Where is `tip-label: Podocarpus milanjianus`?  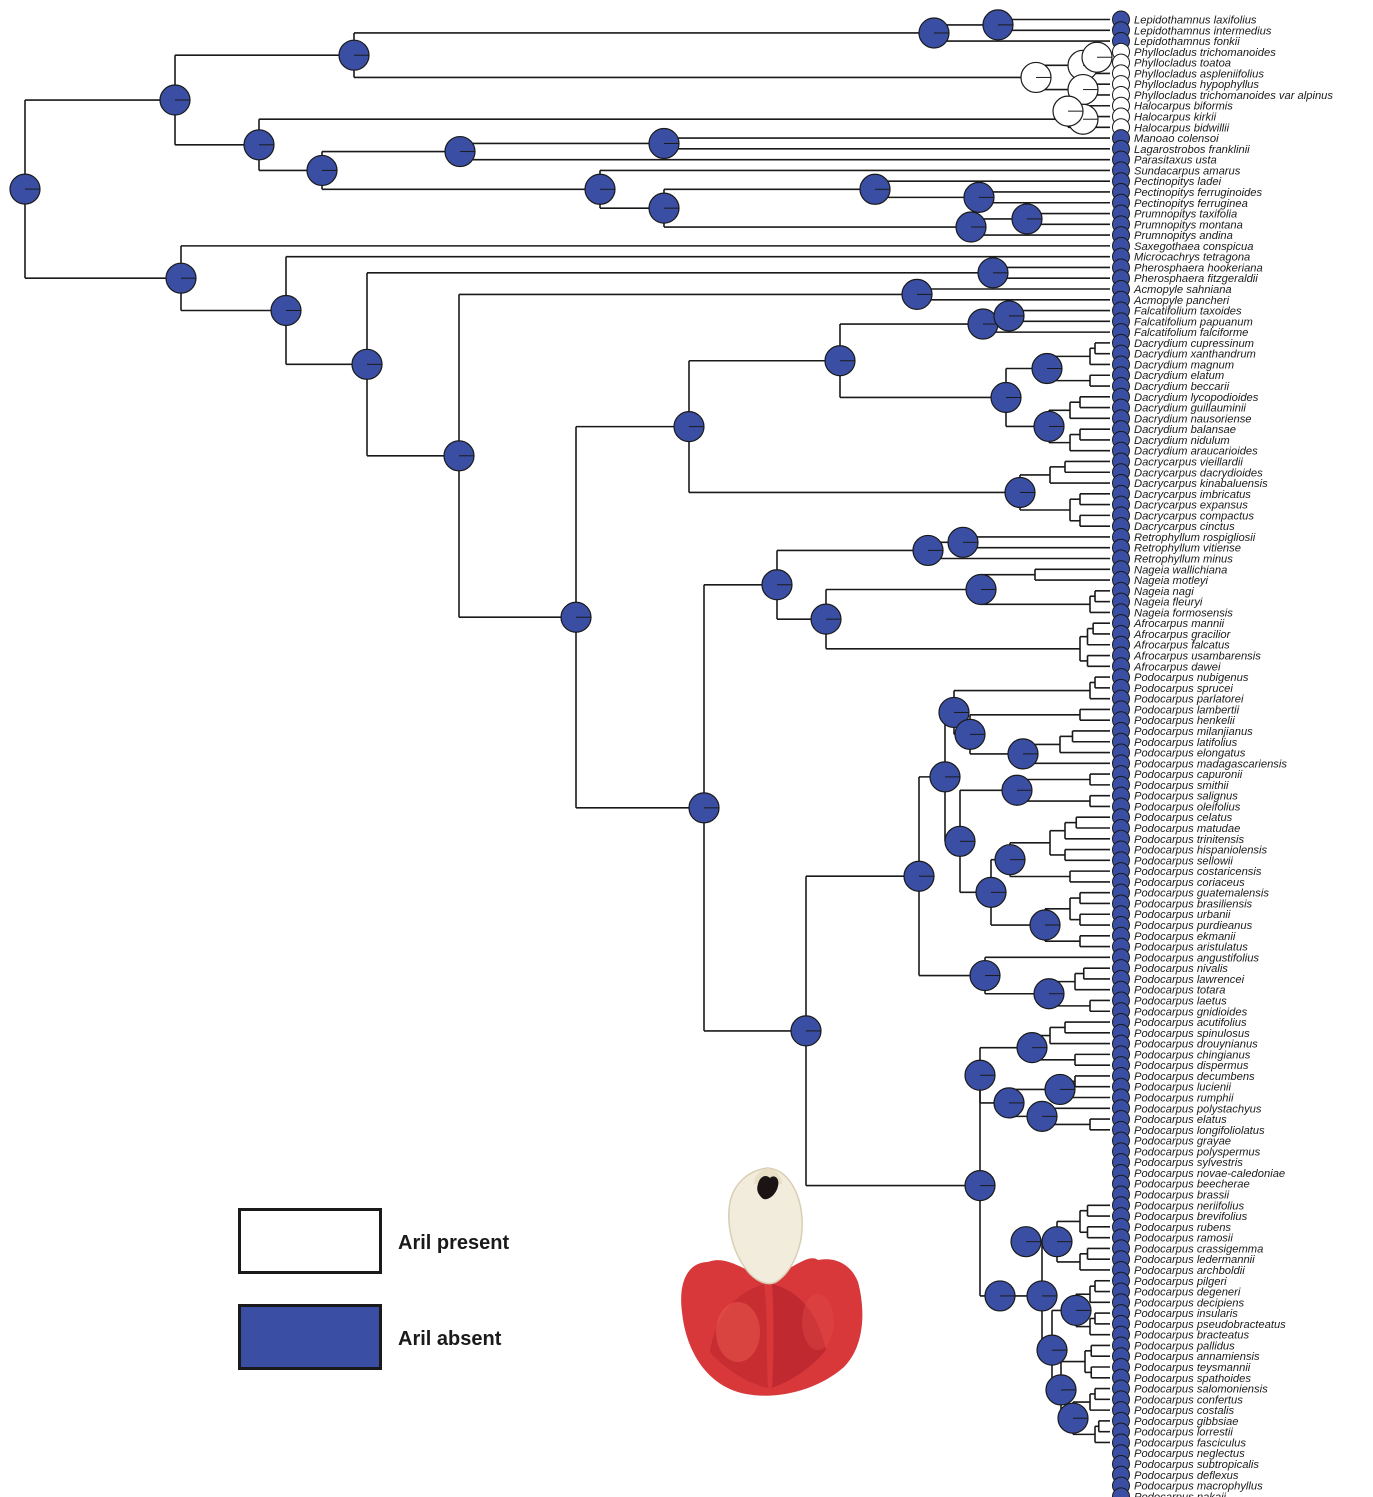 tip-label: Podocarpus milanjianus is located at coordinates (1193, 732).